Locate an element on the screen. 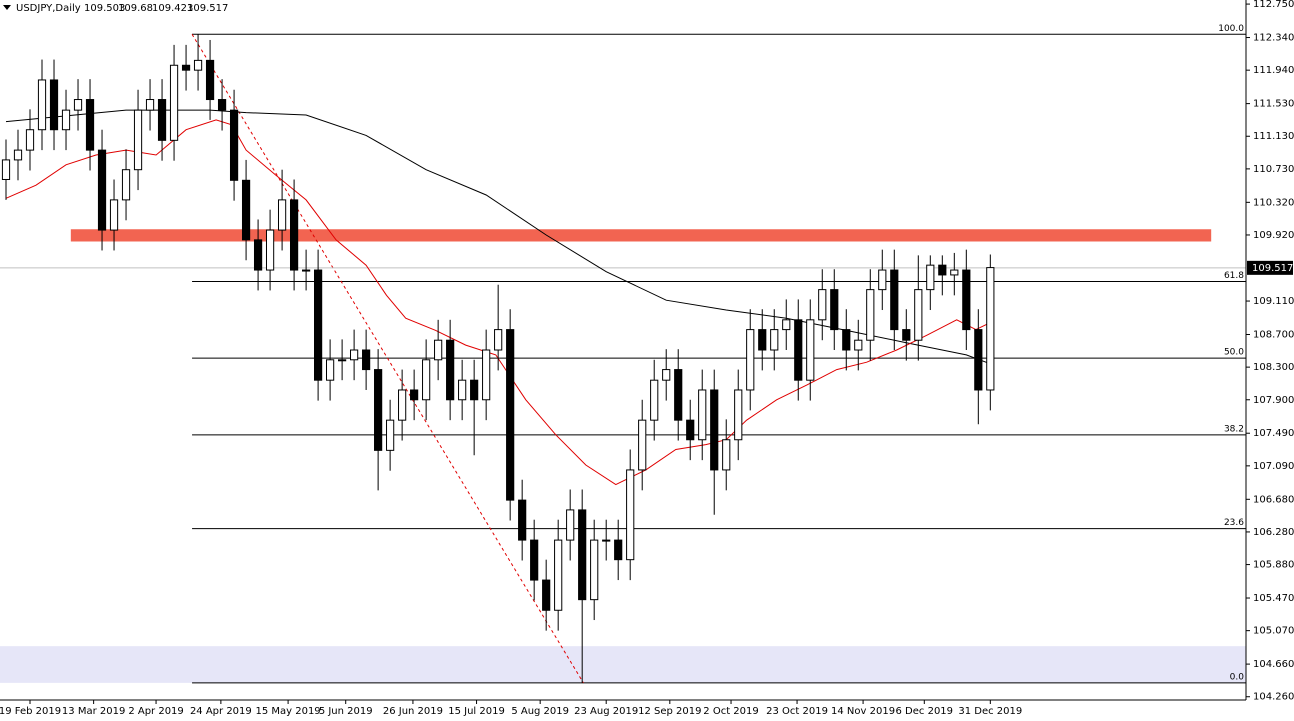  y-tick-label: 104.260 is located at coordinates (1273, 697).